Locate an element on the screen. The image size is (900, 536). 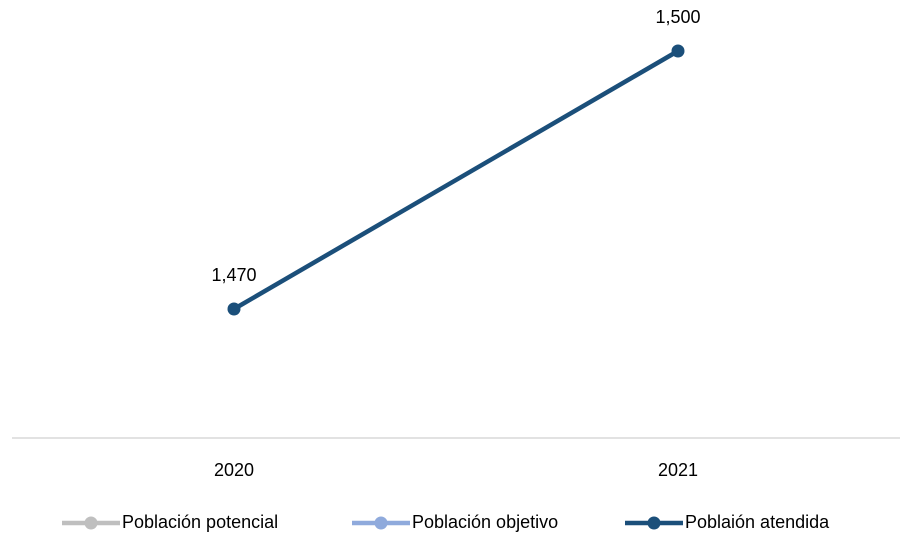
data-label: 1,500 is located at coordinates (677, 17).